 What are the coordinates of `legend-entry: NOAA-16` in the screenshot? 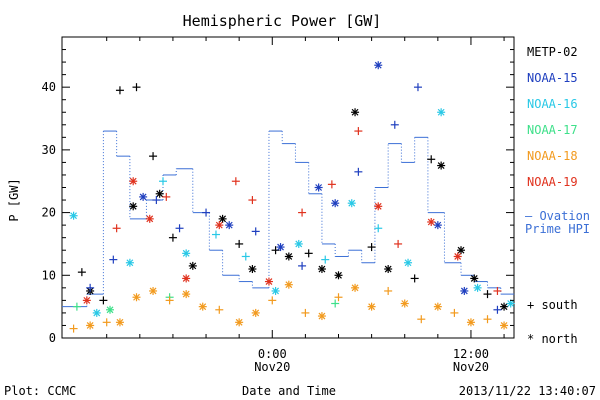 It's located at (552, 104).